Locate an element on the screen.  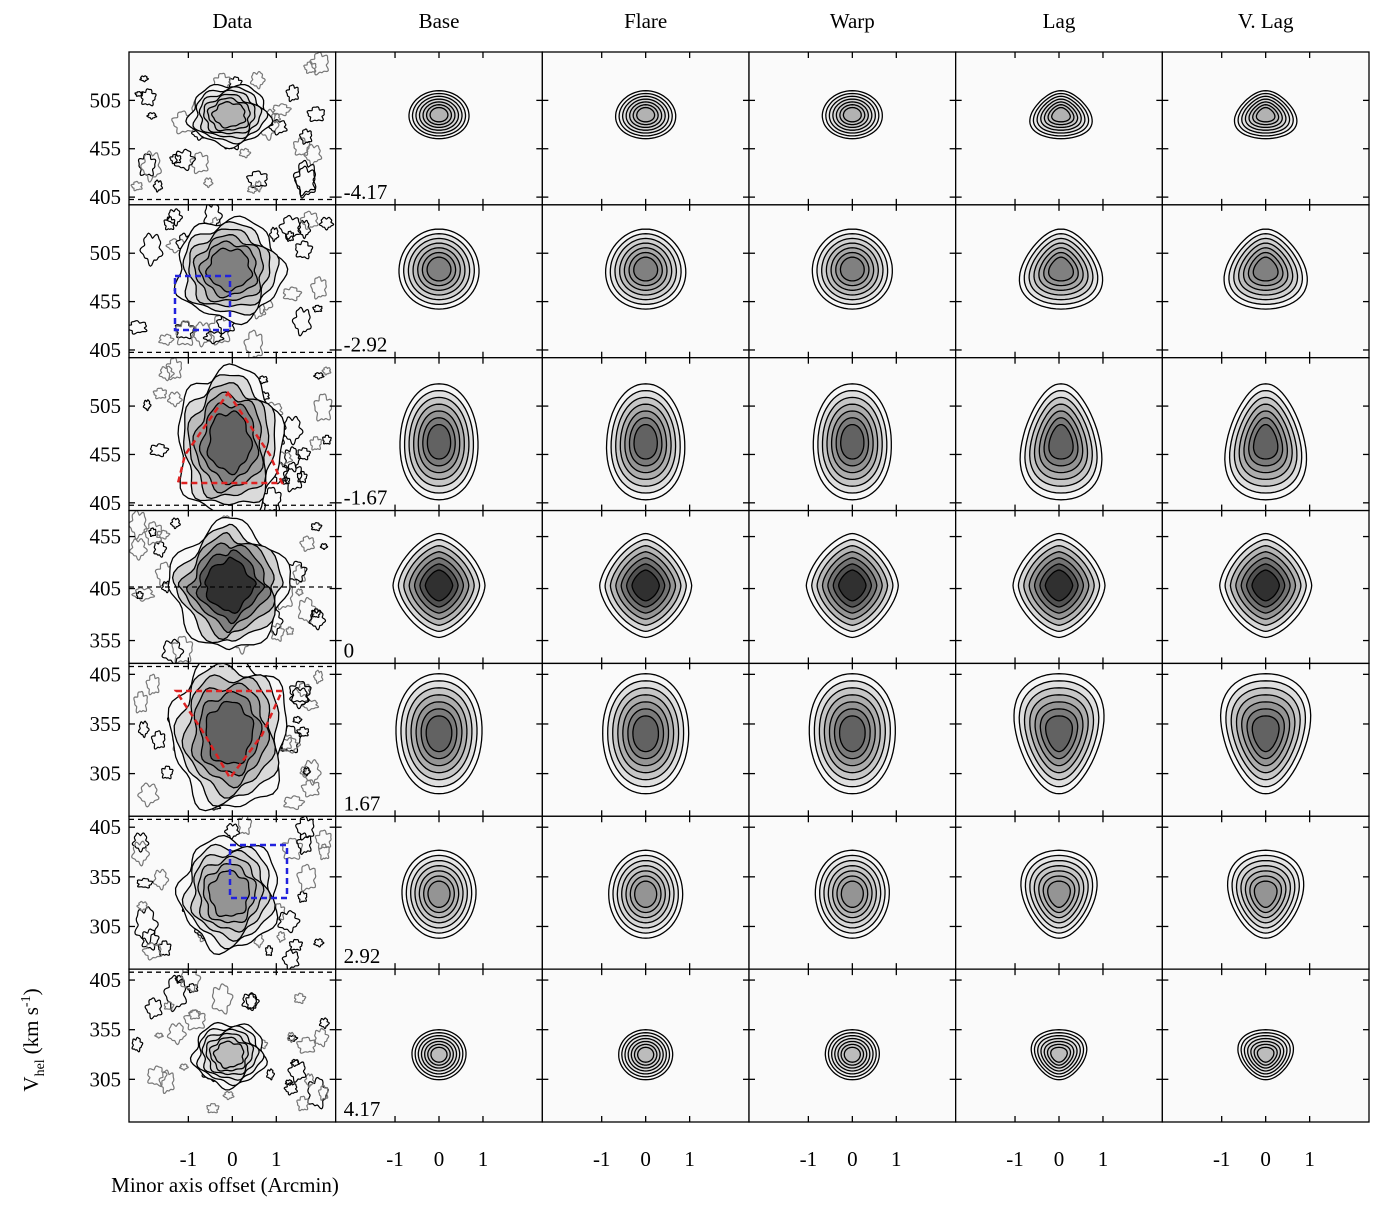
offset-label: -2.92 is located at coordinates (366, 345).